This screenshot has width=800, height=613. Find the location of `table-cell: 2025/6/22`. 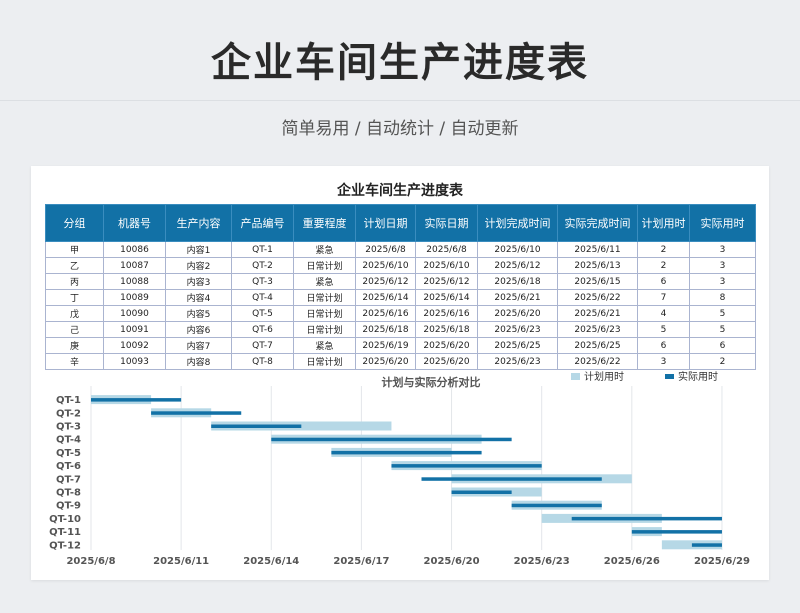

table-cell: 2025/6/22 is located at coordinates (597, 297).